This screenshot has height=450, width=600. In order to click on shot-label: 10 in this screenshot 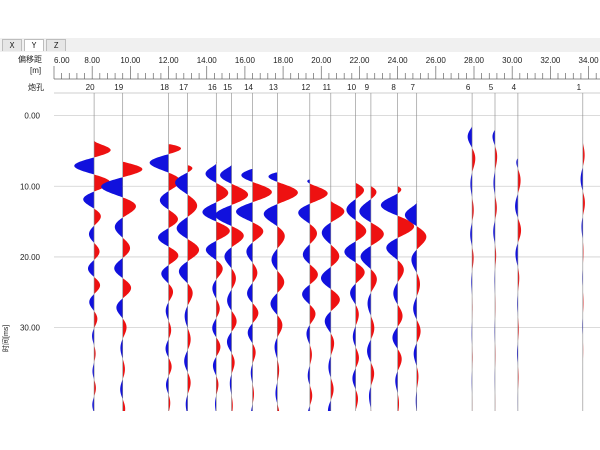, I will do `click(351, 87)`.